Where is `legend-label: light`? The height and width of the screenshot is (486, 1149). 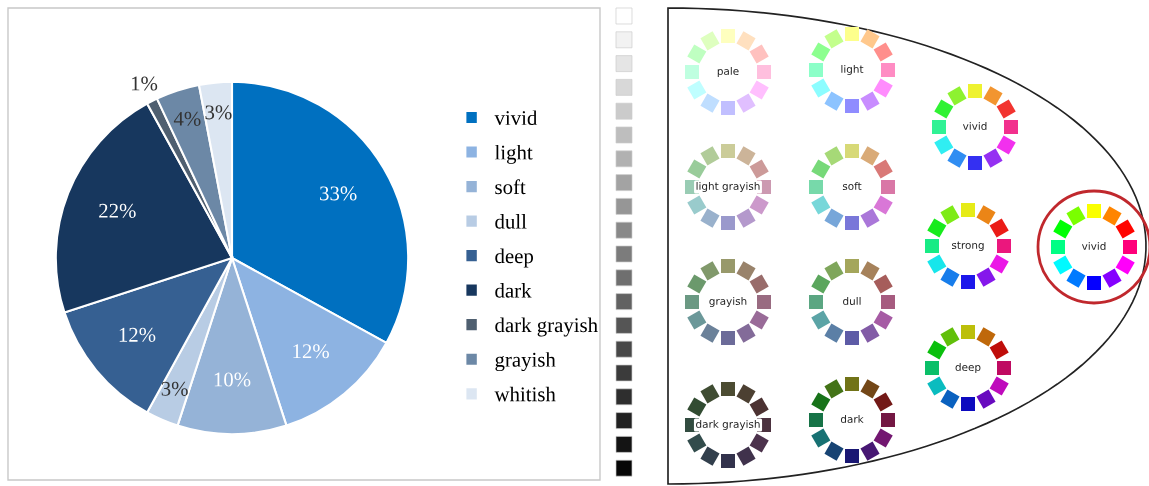 legend-label: light is located at coordinates (513, 154).